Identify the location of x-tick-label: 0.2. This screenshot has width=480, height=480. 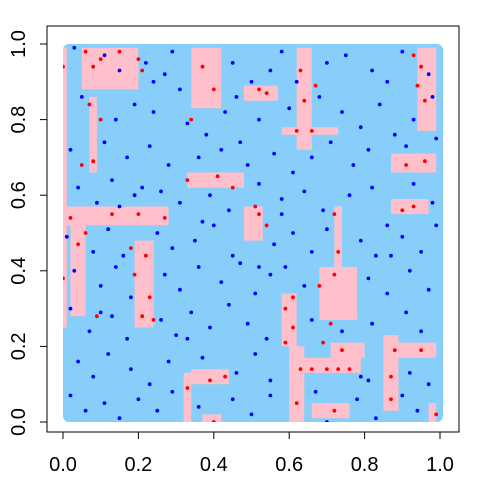
(138, 465).